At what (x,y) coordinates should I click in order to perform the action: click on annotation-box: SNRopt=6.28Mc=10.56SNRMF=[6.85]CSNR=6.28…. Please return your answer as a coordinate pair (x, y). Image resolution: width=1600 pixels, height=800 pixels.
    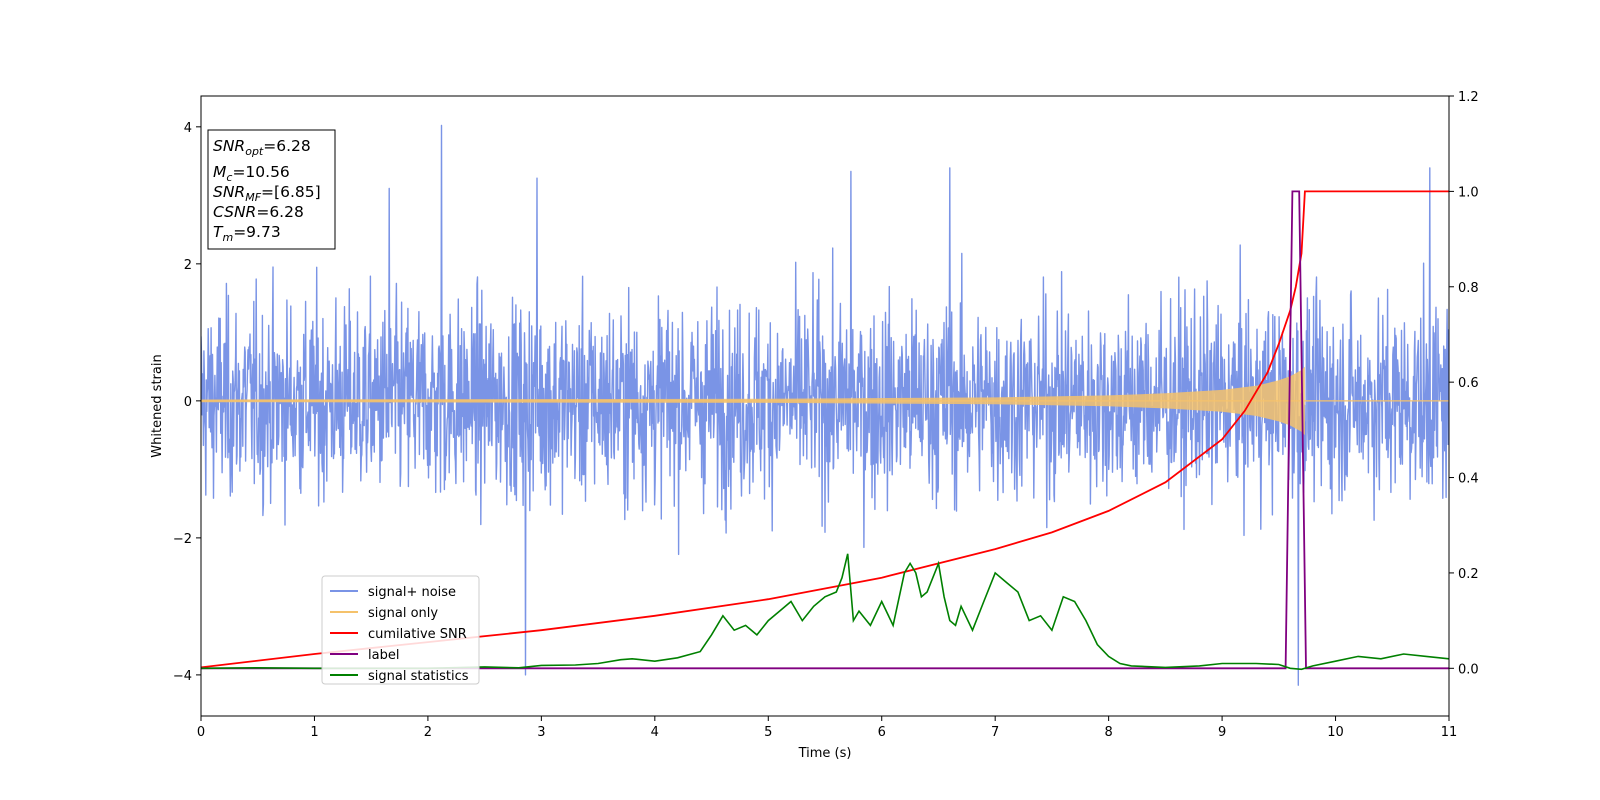
    Looking at the image, I should click on (271, 189).